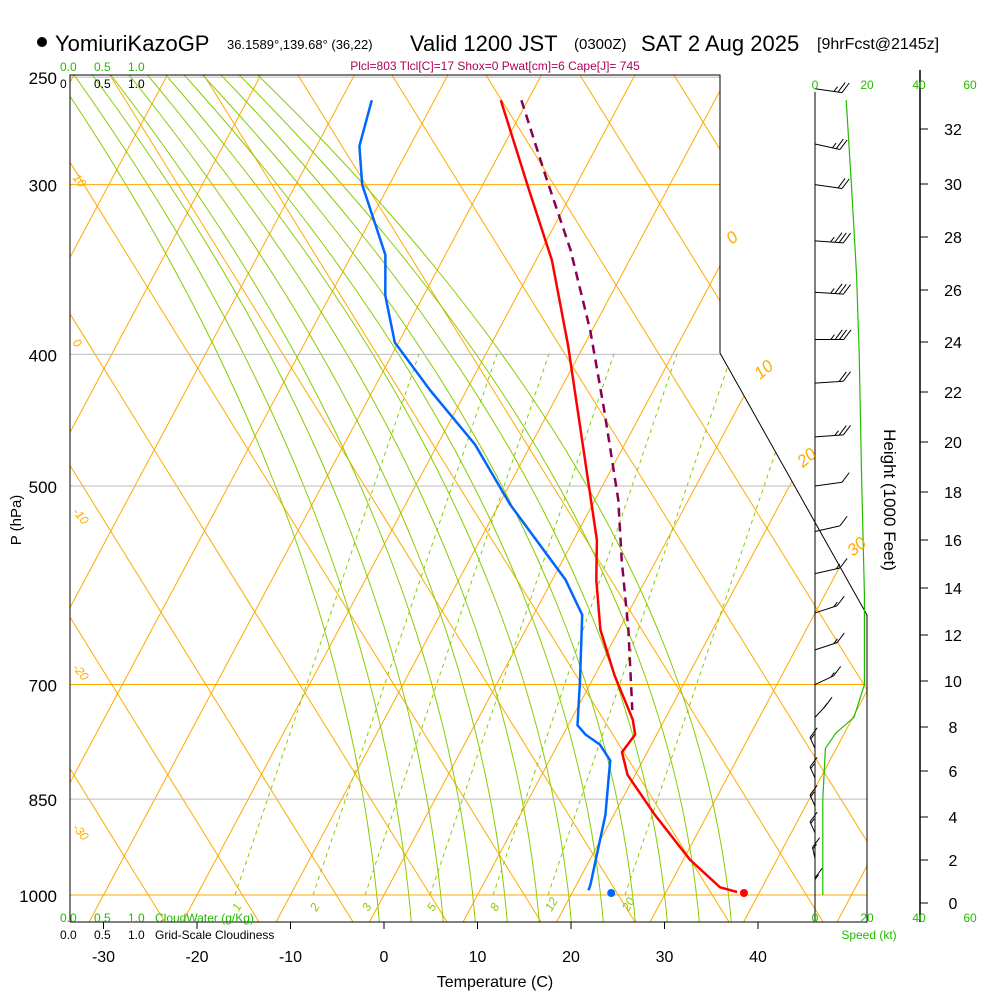 This screenshot has width=1000, height=1000. I want to click on isotherm-label: 0, so click(732, 237).